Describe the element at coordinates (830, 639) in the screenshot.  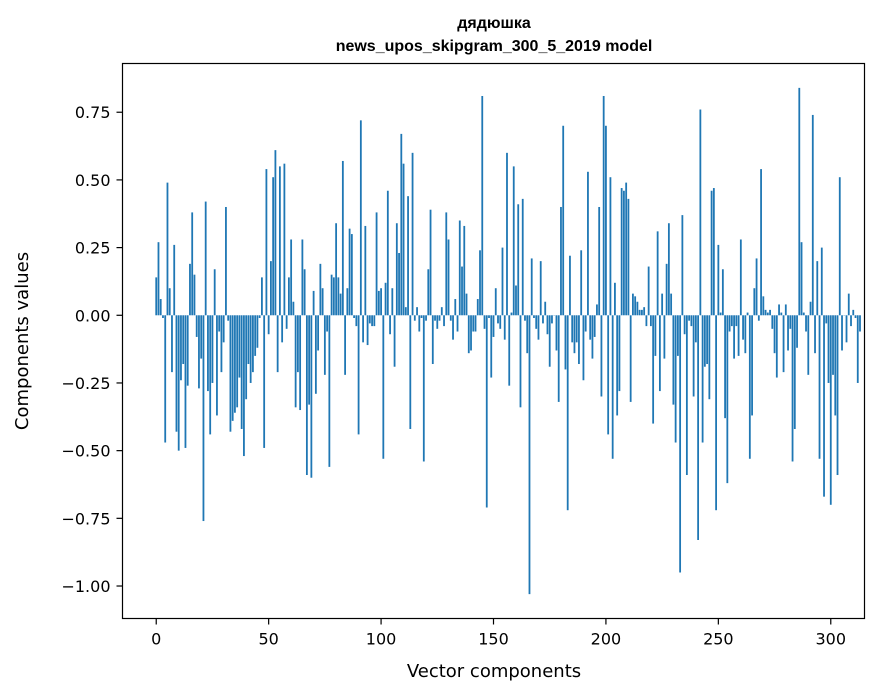
I see `x-tick-label: 300` at that location.